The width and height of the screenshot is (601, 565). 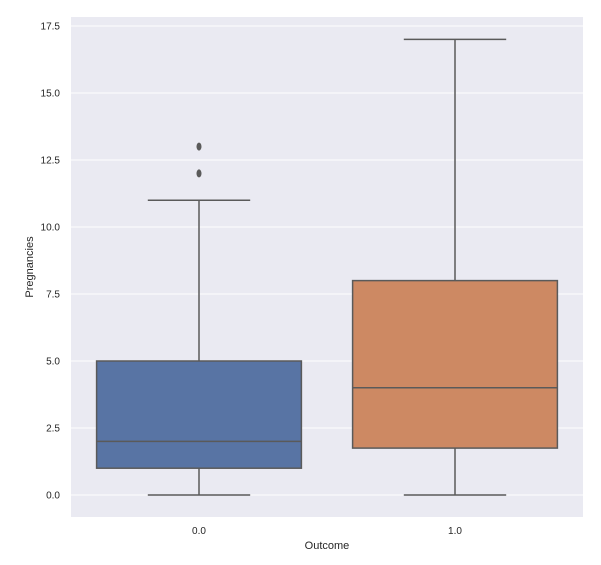 What do you see at coordinates (51, 262) in the screenshot?
I see `y-axis-ticks: 0.0 2.5 5.0 7.5 10.0 12.5 15.0 17.5` at bounding box center [51, 262].